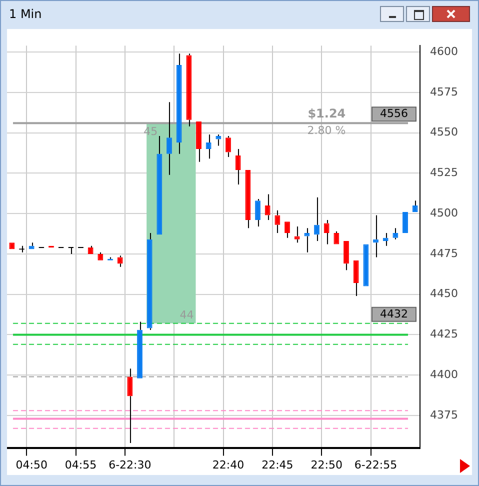 The width and height of the screenshot is (479, 486). Describe the element at coordinates (444, 91) in the screenshot. I see `y-tick-label: 4575` at that location.